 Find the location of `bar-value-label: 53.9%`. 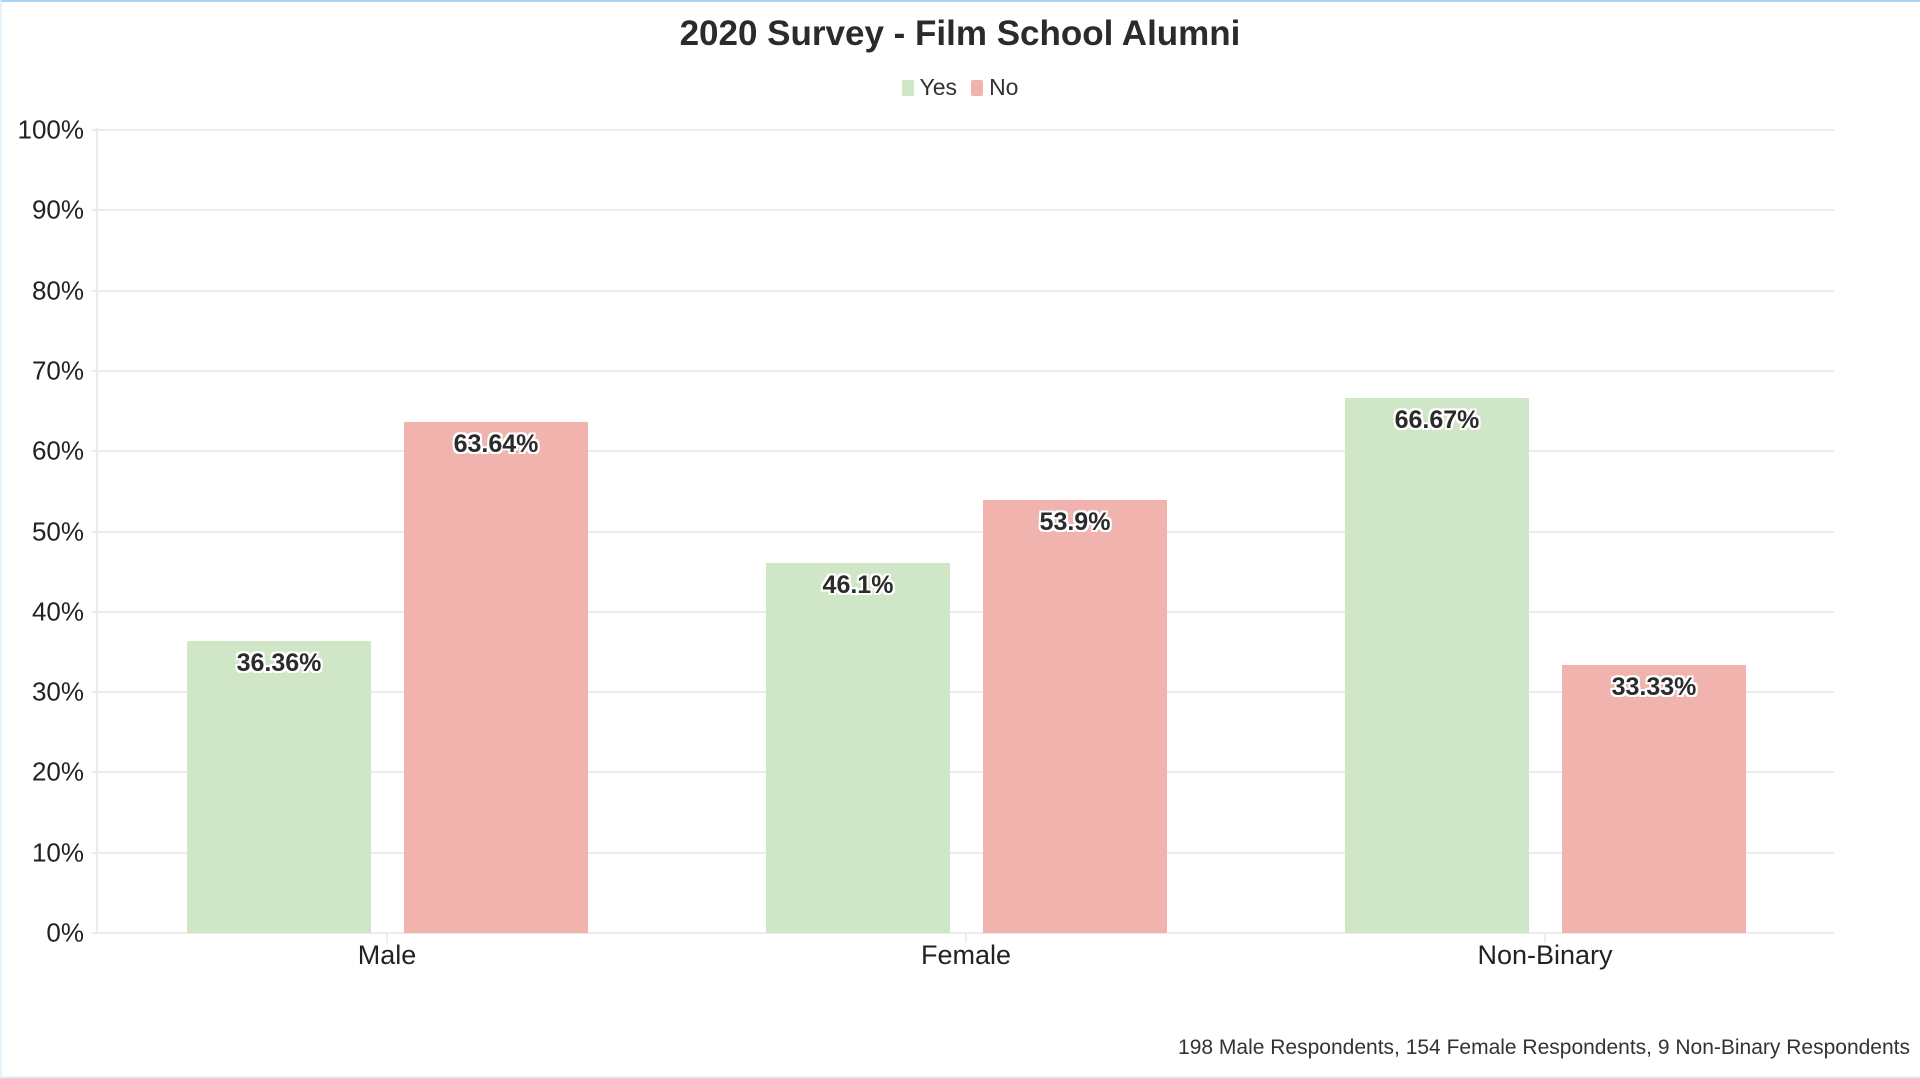

bar-value-label: 53.9% is located at coordinates (1075, 522).